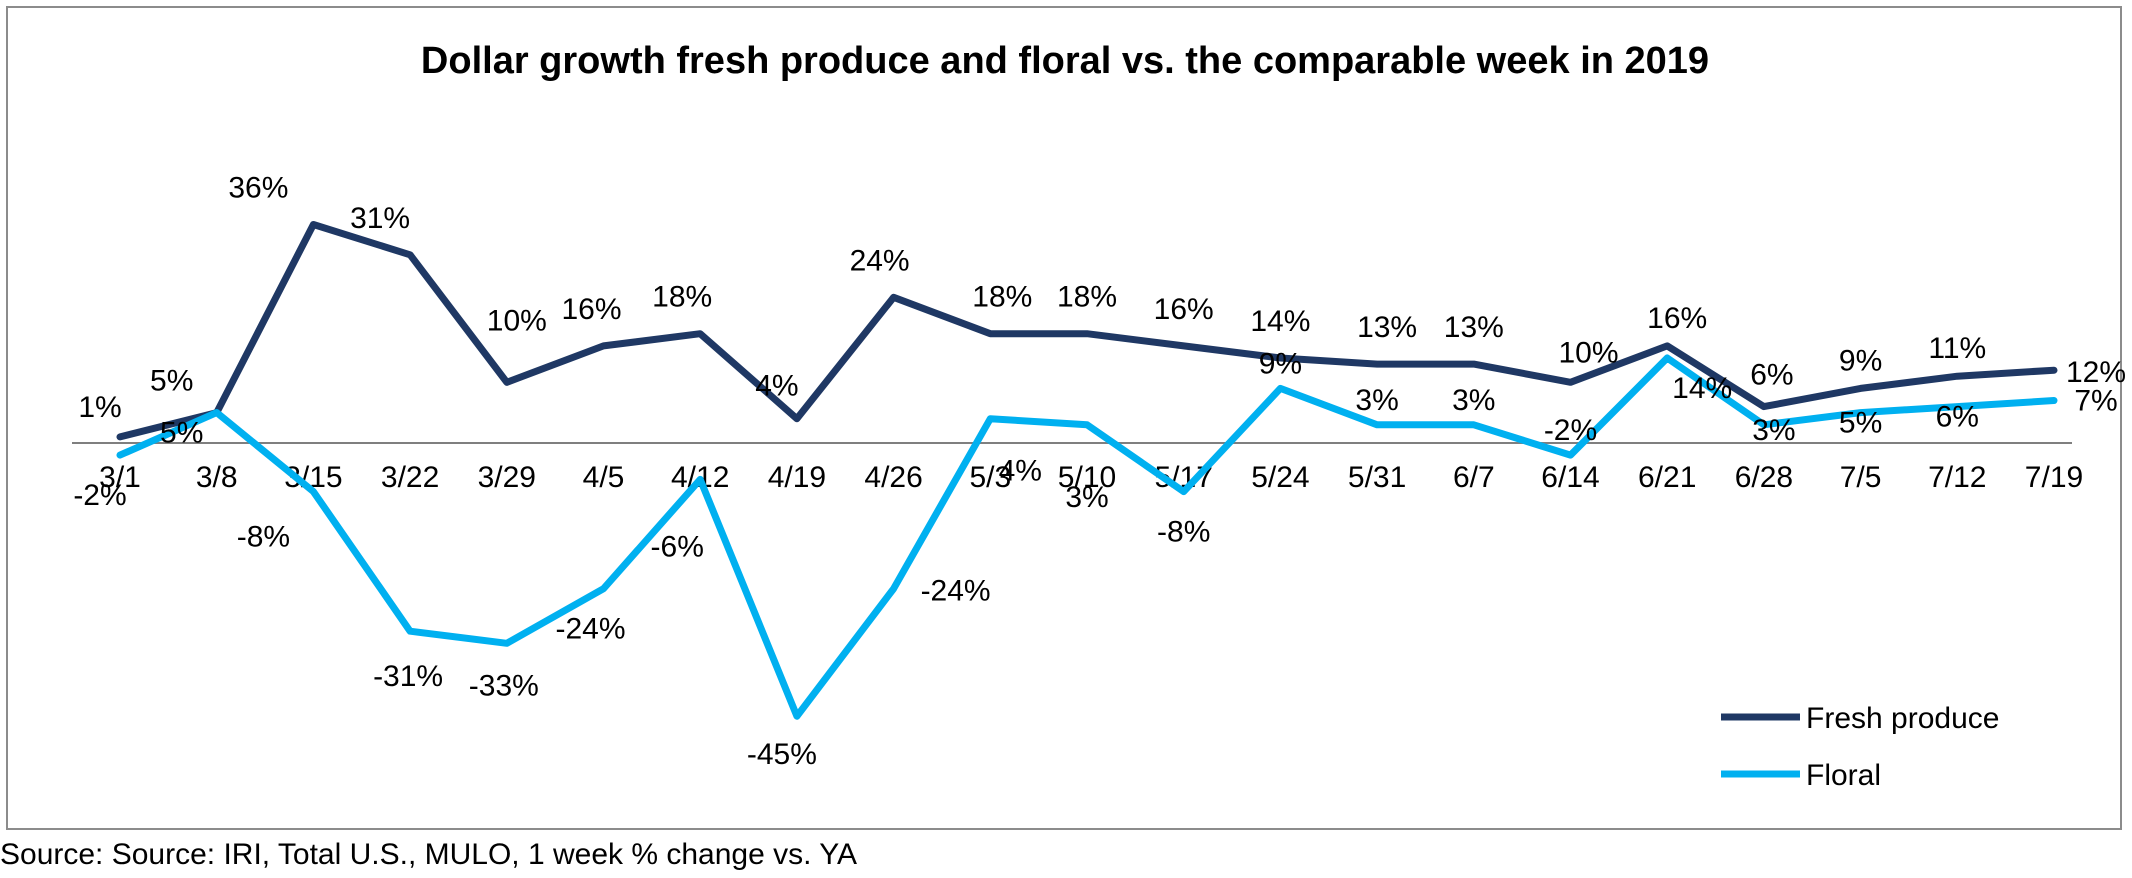  I want to click on legend: Fresh produce Floral, so click(1860, 747).